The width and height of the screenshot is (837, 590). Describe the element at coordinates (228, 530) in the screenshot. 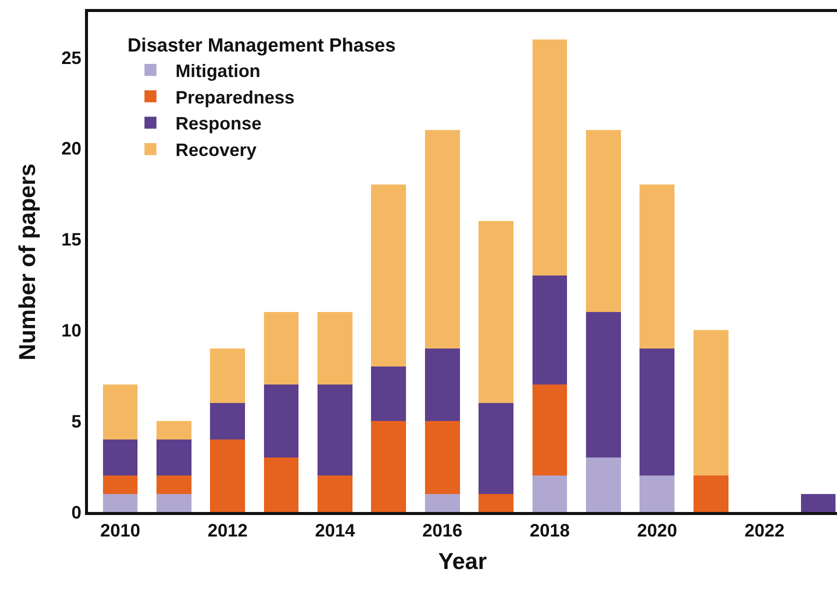

I see `x-tick-label: 2012` at that location.